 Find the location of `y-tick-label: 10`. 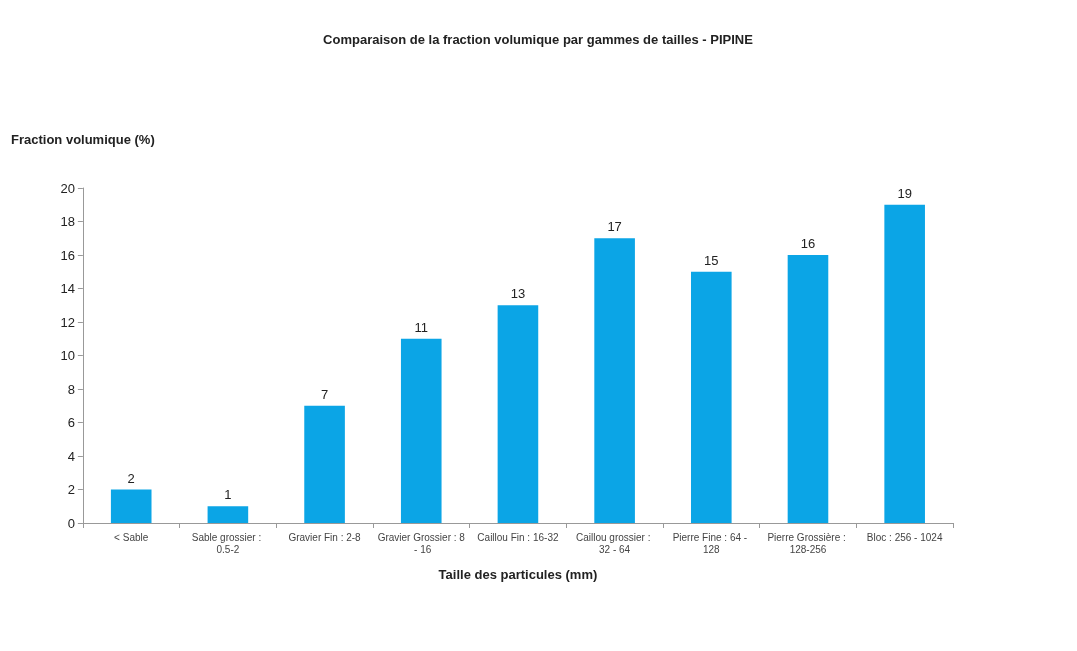

y-tick-label: 10 is located at coordinates (67, 355).